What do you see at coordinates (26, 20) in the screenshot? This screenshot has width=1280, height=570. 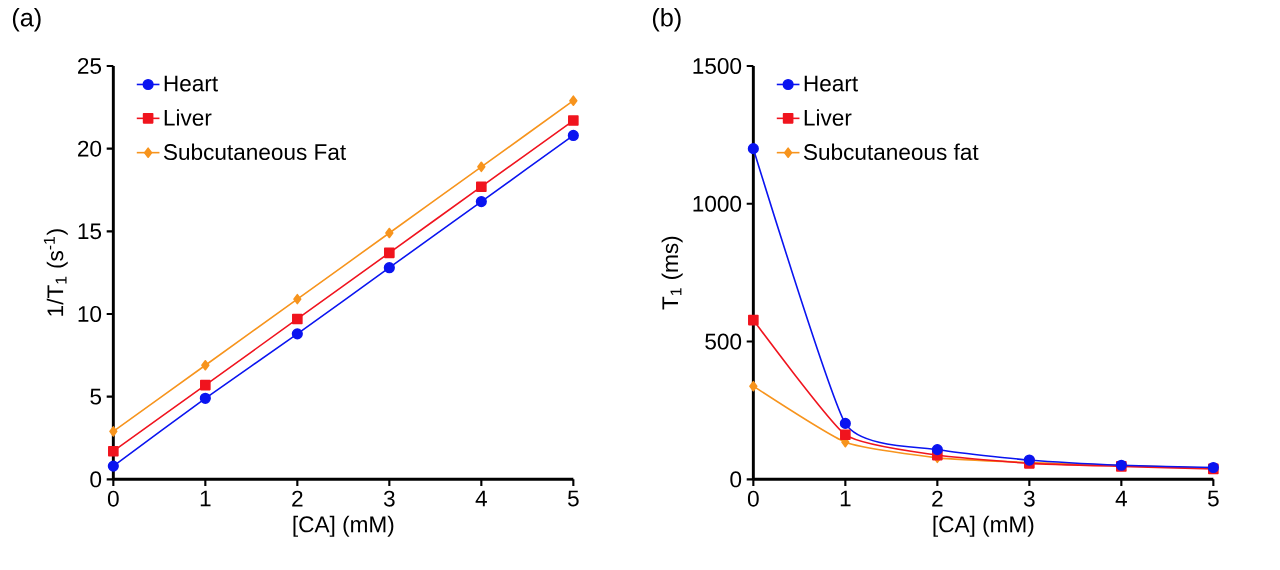 I see `chart-title: (a)` at bounding box center [26, 20].